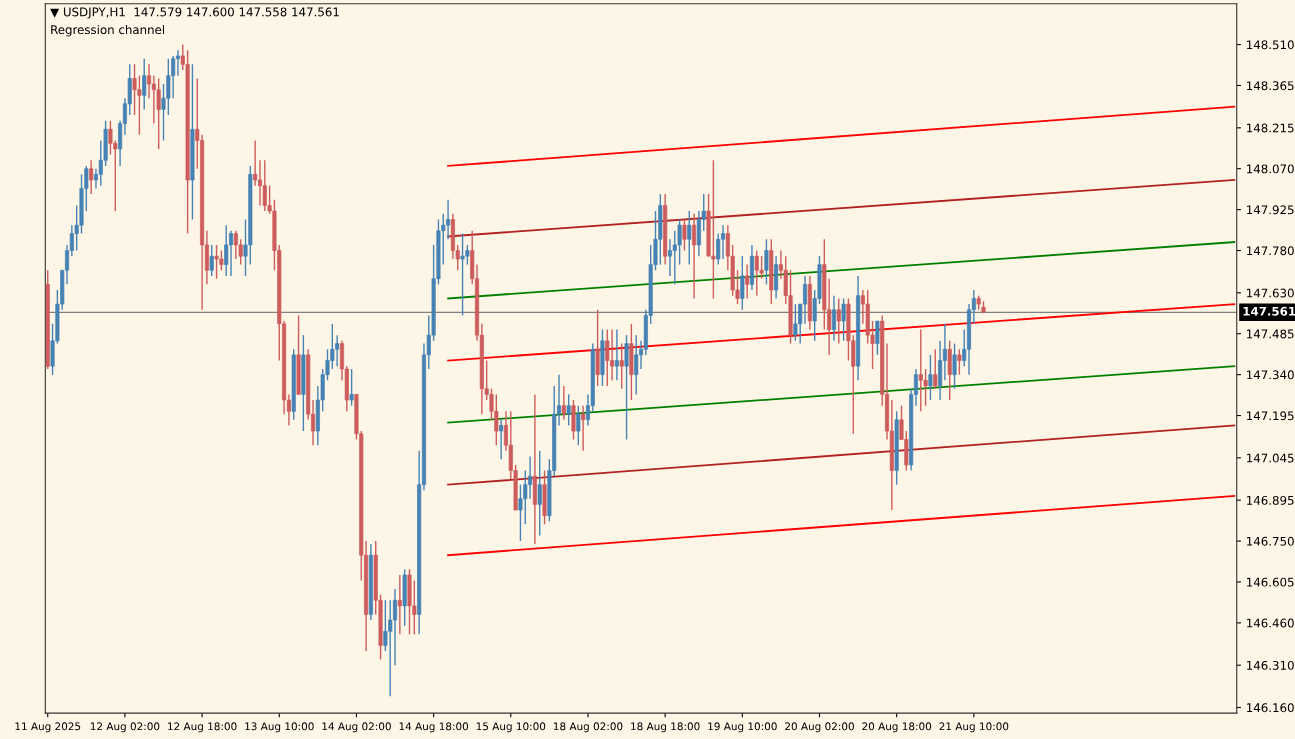 This screenshot has width=1295, height=739. I want to click on y-tick-label: 147.630, so click(1270, 293).